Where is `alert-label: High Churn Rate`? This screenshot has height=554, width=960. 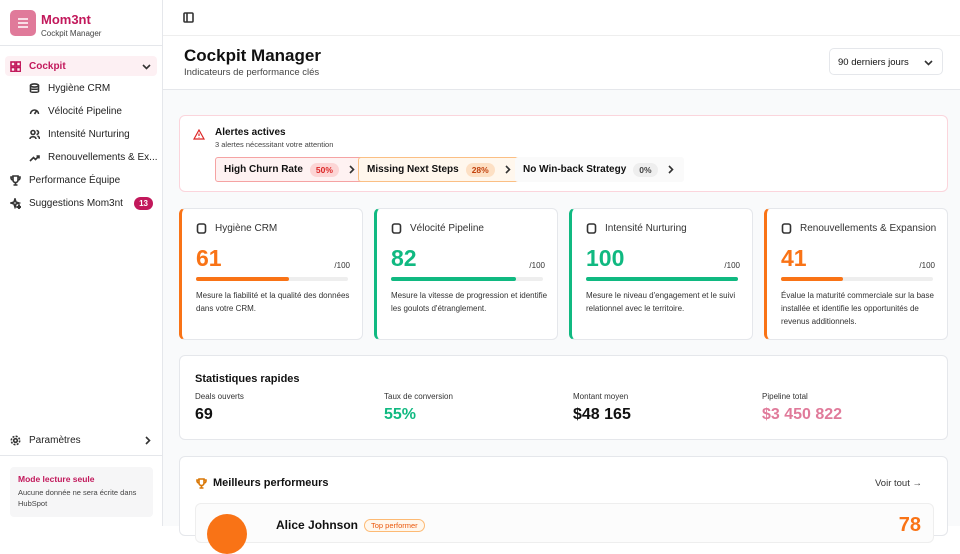
alert-label: High Churn Rate is located at coordinates (263, 169).